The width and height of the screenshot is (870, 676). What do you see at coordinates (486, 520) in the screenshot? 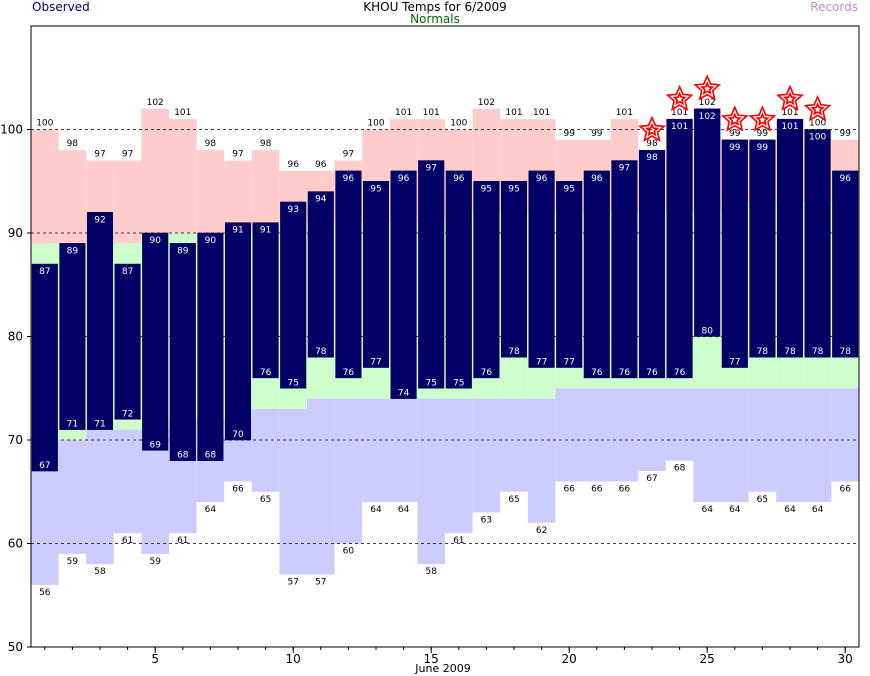
I see `record-low-label: 63` at bounding box center [486, 520].